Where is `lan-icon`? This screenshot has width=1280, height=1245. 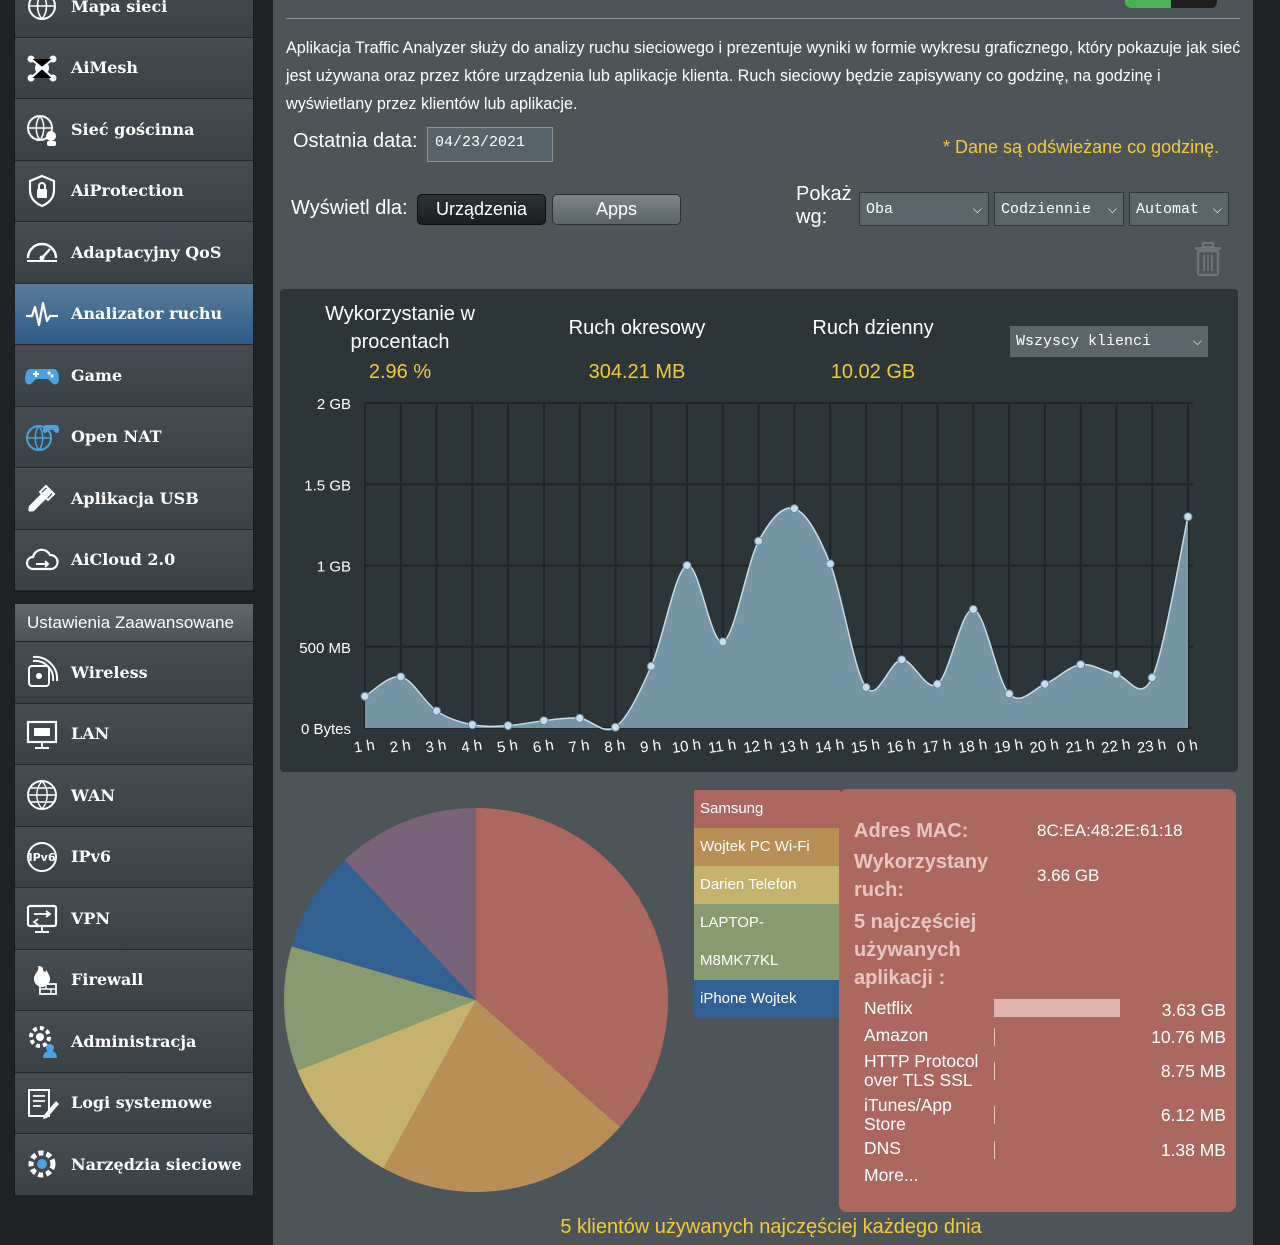
lan-icon is located at coordinates (42, 734).